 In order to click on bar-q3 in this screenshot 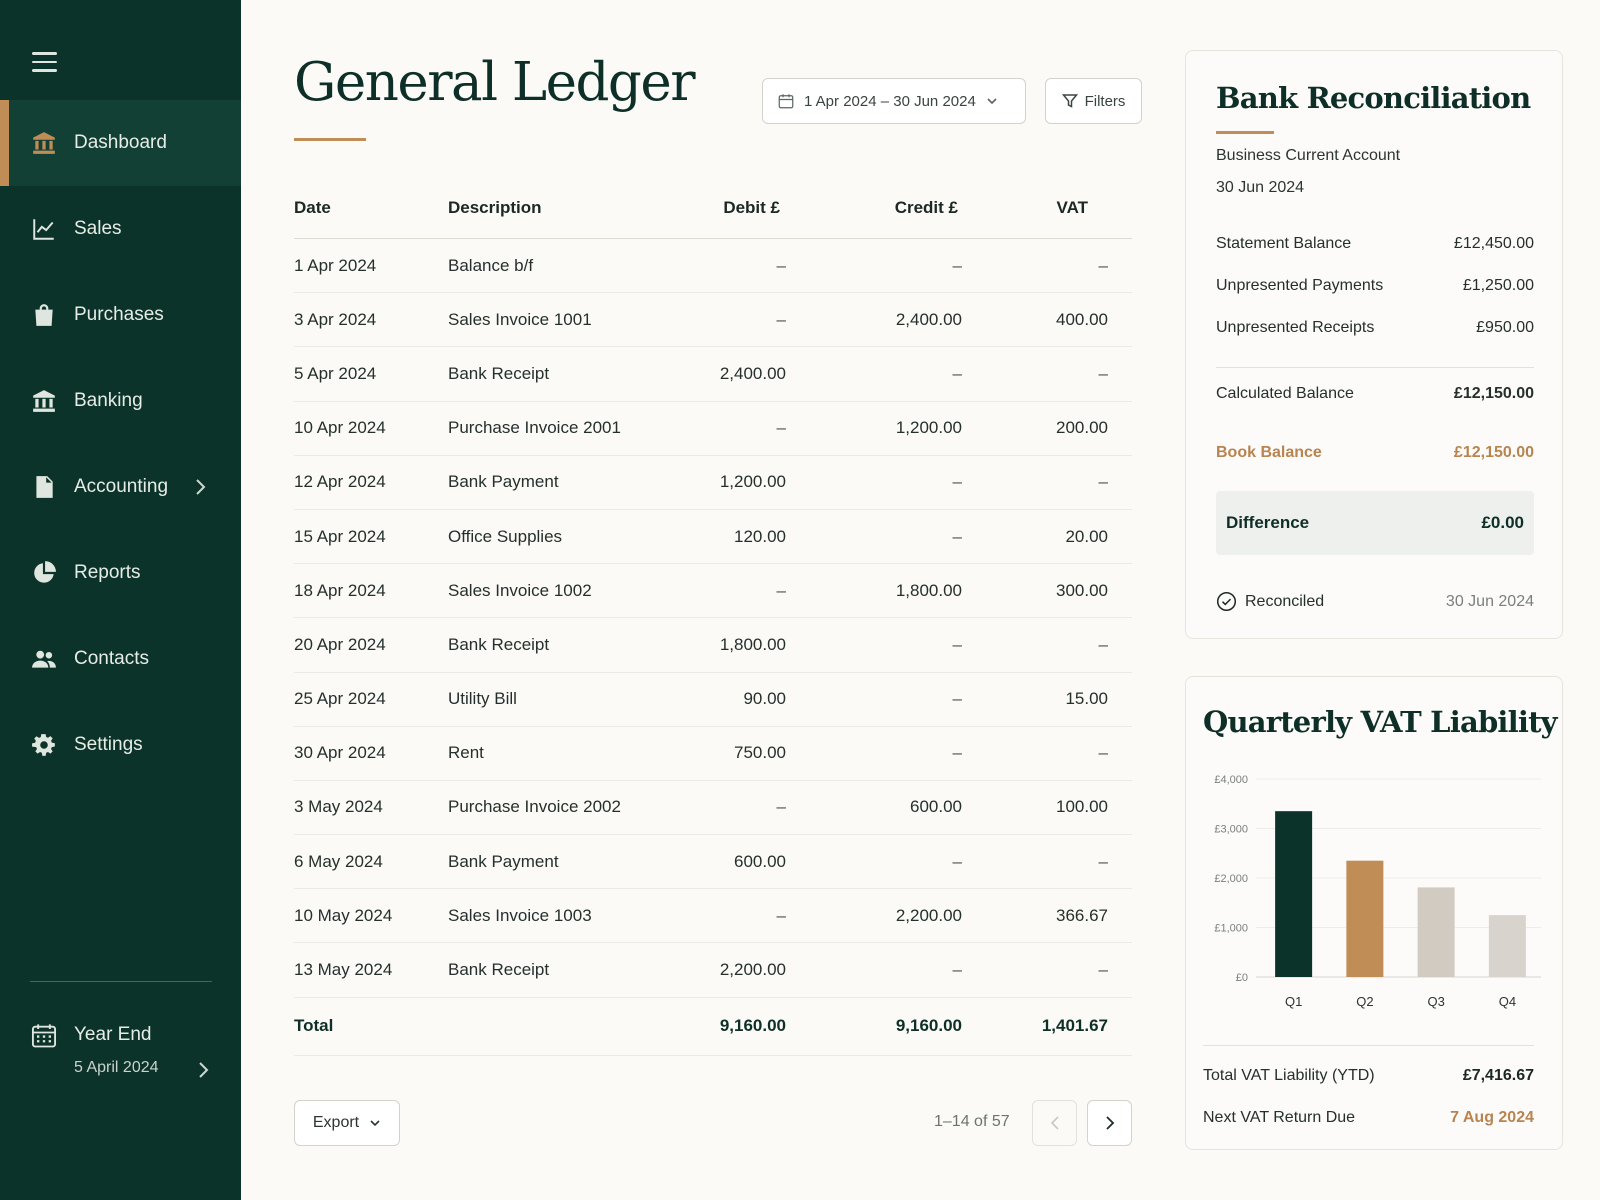, I will do `click(1436, 932)`.